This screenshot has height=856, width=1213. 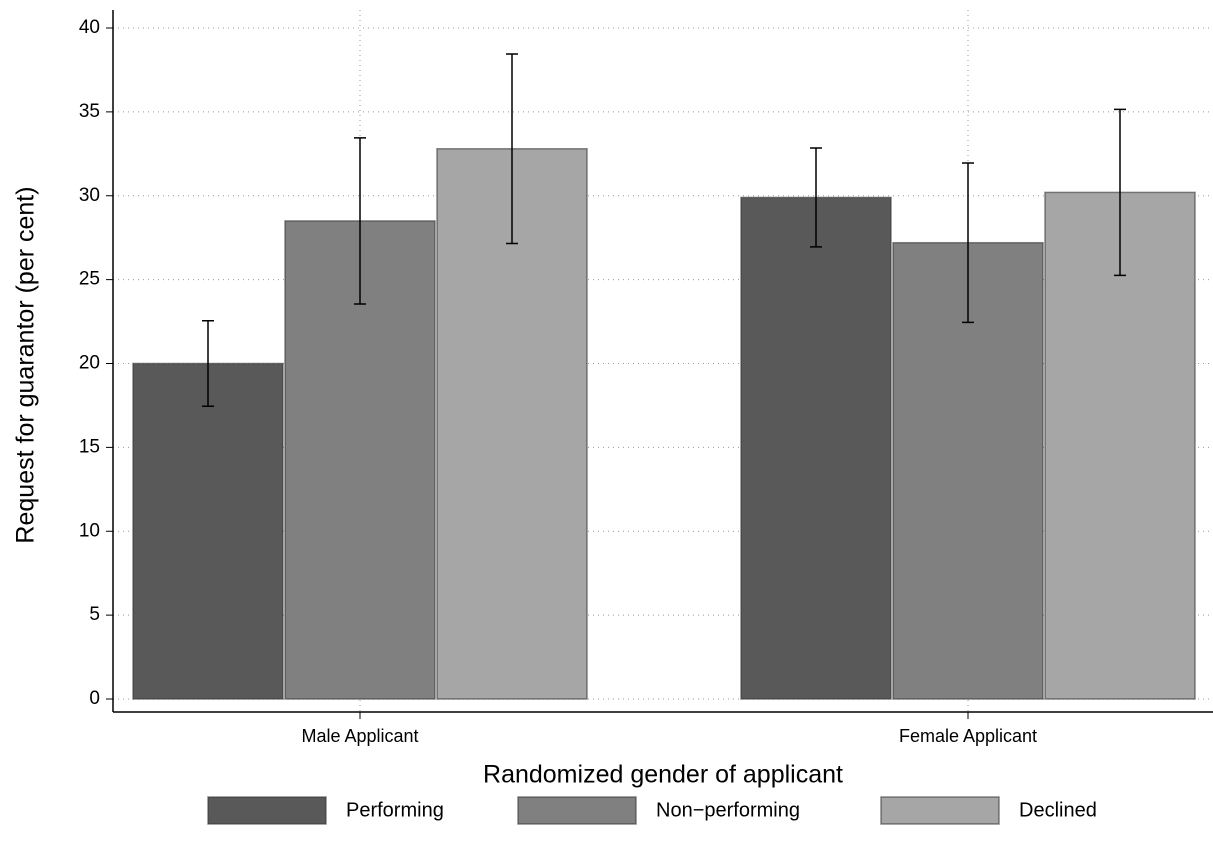 I want to click on y-tick-label: 15, so click(x=89, y=446).